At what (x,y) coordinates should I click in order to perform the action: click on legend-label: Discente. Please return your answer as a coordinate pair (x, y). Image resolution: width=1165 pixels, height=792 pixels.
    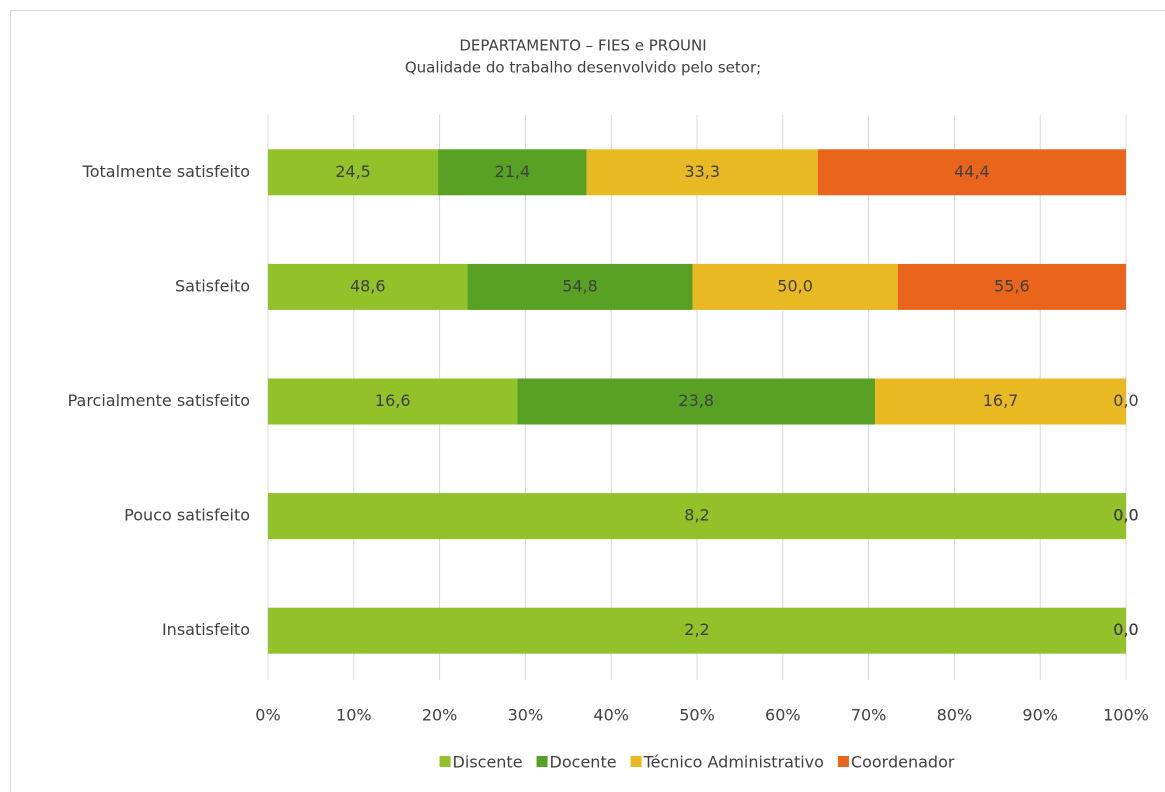
    Looking at the image, I should click on (488, 762).